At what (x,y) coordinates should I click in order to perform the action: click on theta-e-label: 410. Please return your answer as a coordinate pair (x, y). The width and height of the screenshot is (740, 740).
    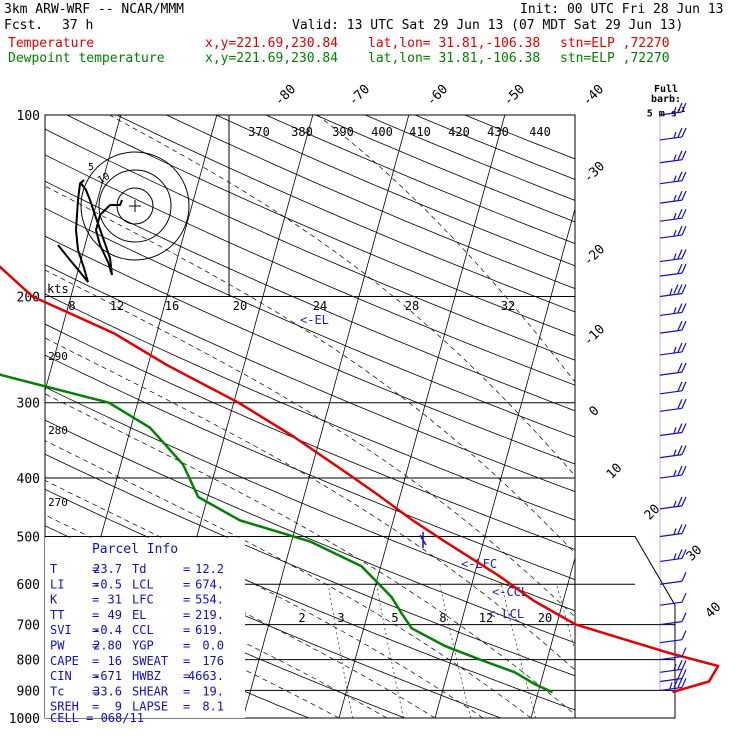
    Looking at the image, I should click on (420, 132).